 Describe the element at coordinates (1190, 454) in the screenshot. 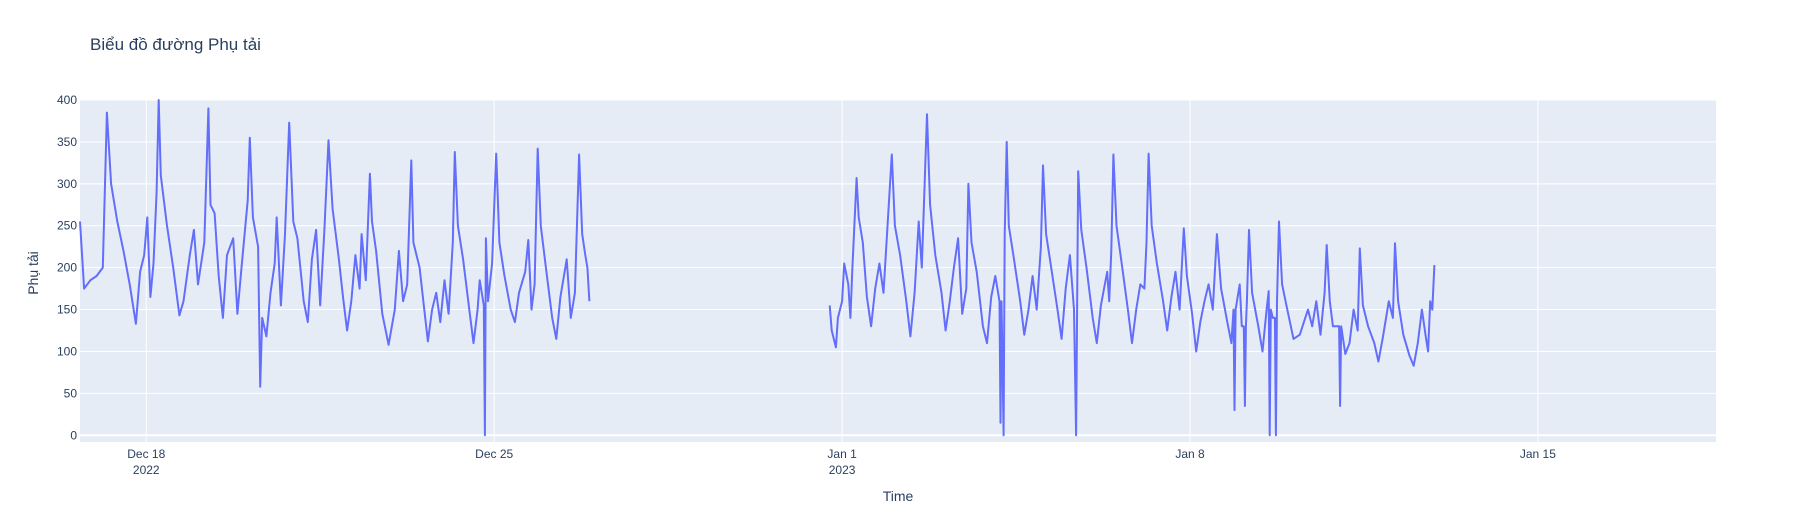

I see `x-tick-label: Jan 8` at that location.